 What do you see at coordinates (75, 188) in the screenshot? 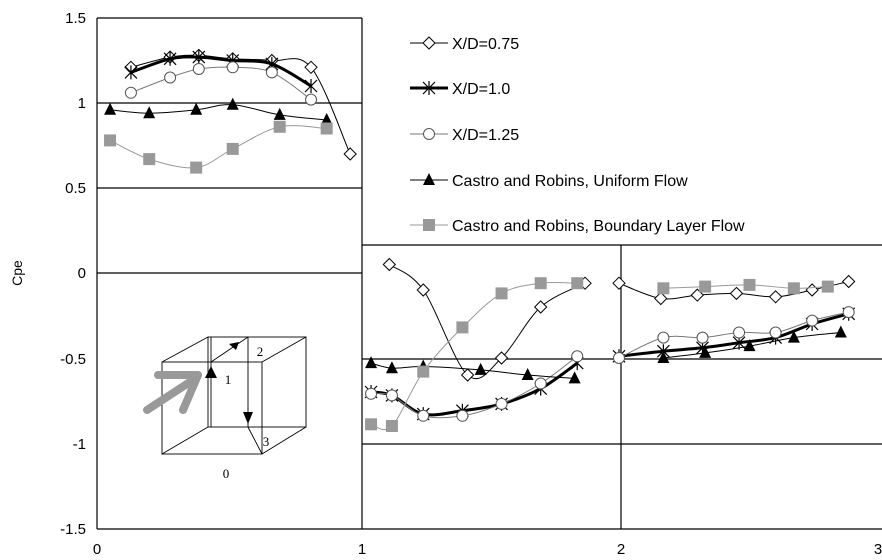
I see `y-tick-label: 0.5` at bounding box center [75, 188].